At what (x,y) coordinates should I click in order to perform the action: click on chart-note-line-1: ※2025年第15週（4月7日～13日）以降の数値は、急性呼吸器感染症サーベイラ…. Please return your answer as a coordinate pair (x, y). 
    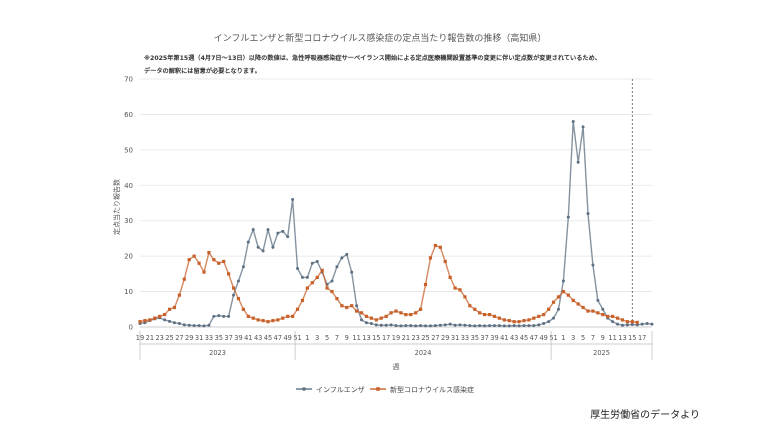
    Looking at the image, I should click on (372, 57).